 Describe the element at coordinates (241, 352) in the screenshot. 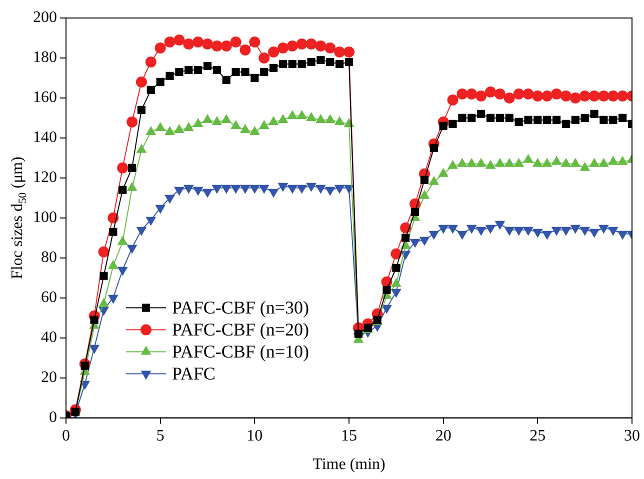

I see `legend-label: PAFC-CBF (n=10)` at that location.